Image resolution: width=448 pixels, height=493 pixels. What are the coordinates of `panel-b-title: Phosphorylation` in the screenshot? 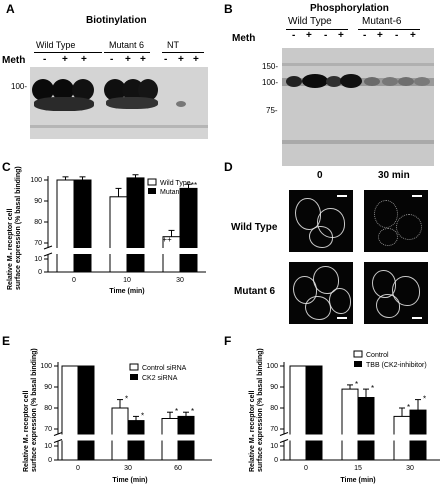 It's located at (349, 8).